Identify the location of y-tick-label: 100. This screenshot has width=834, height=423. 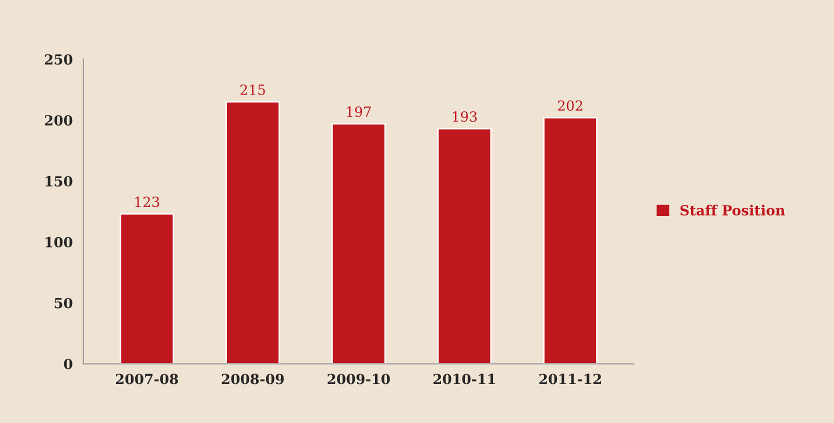
(59, 242).